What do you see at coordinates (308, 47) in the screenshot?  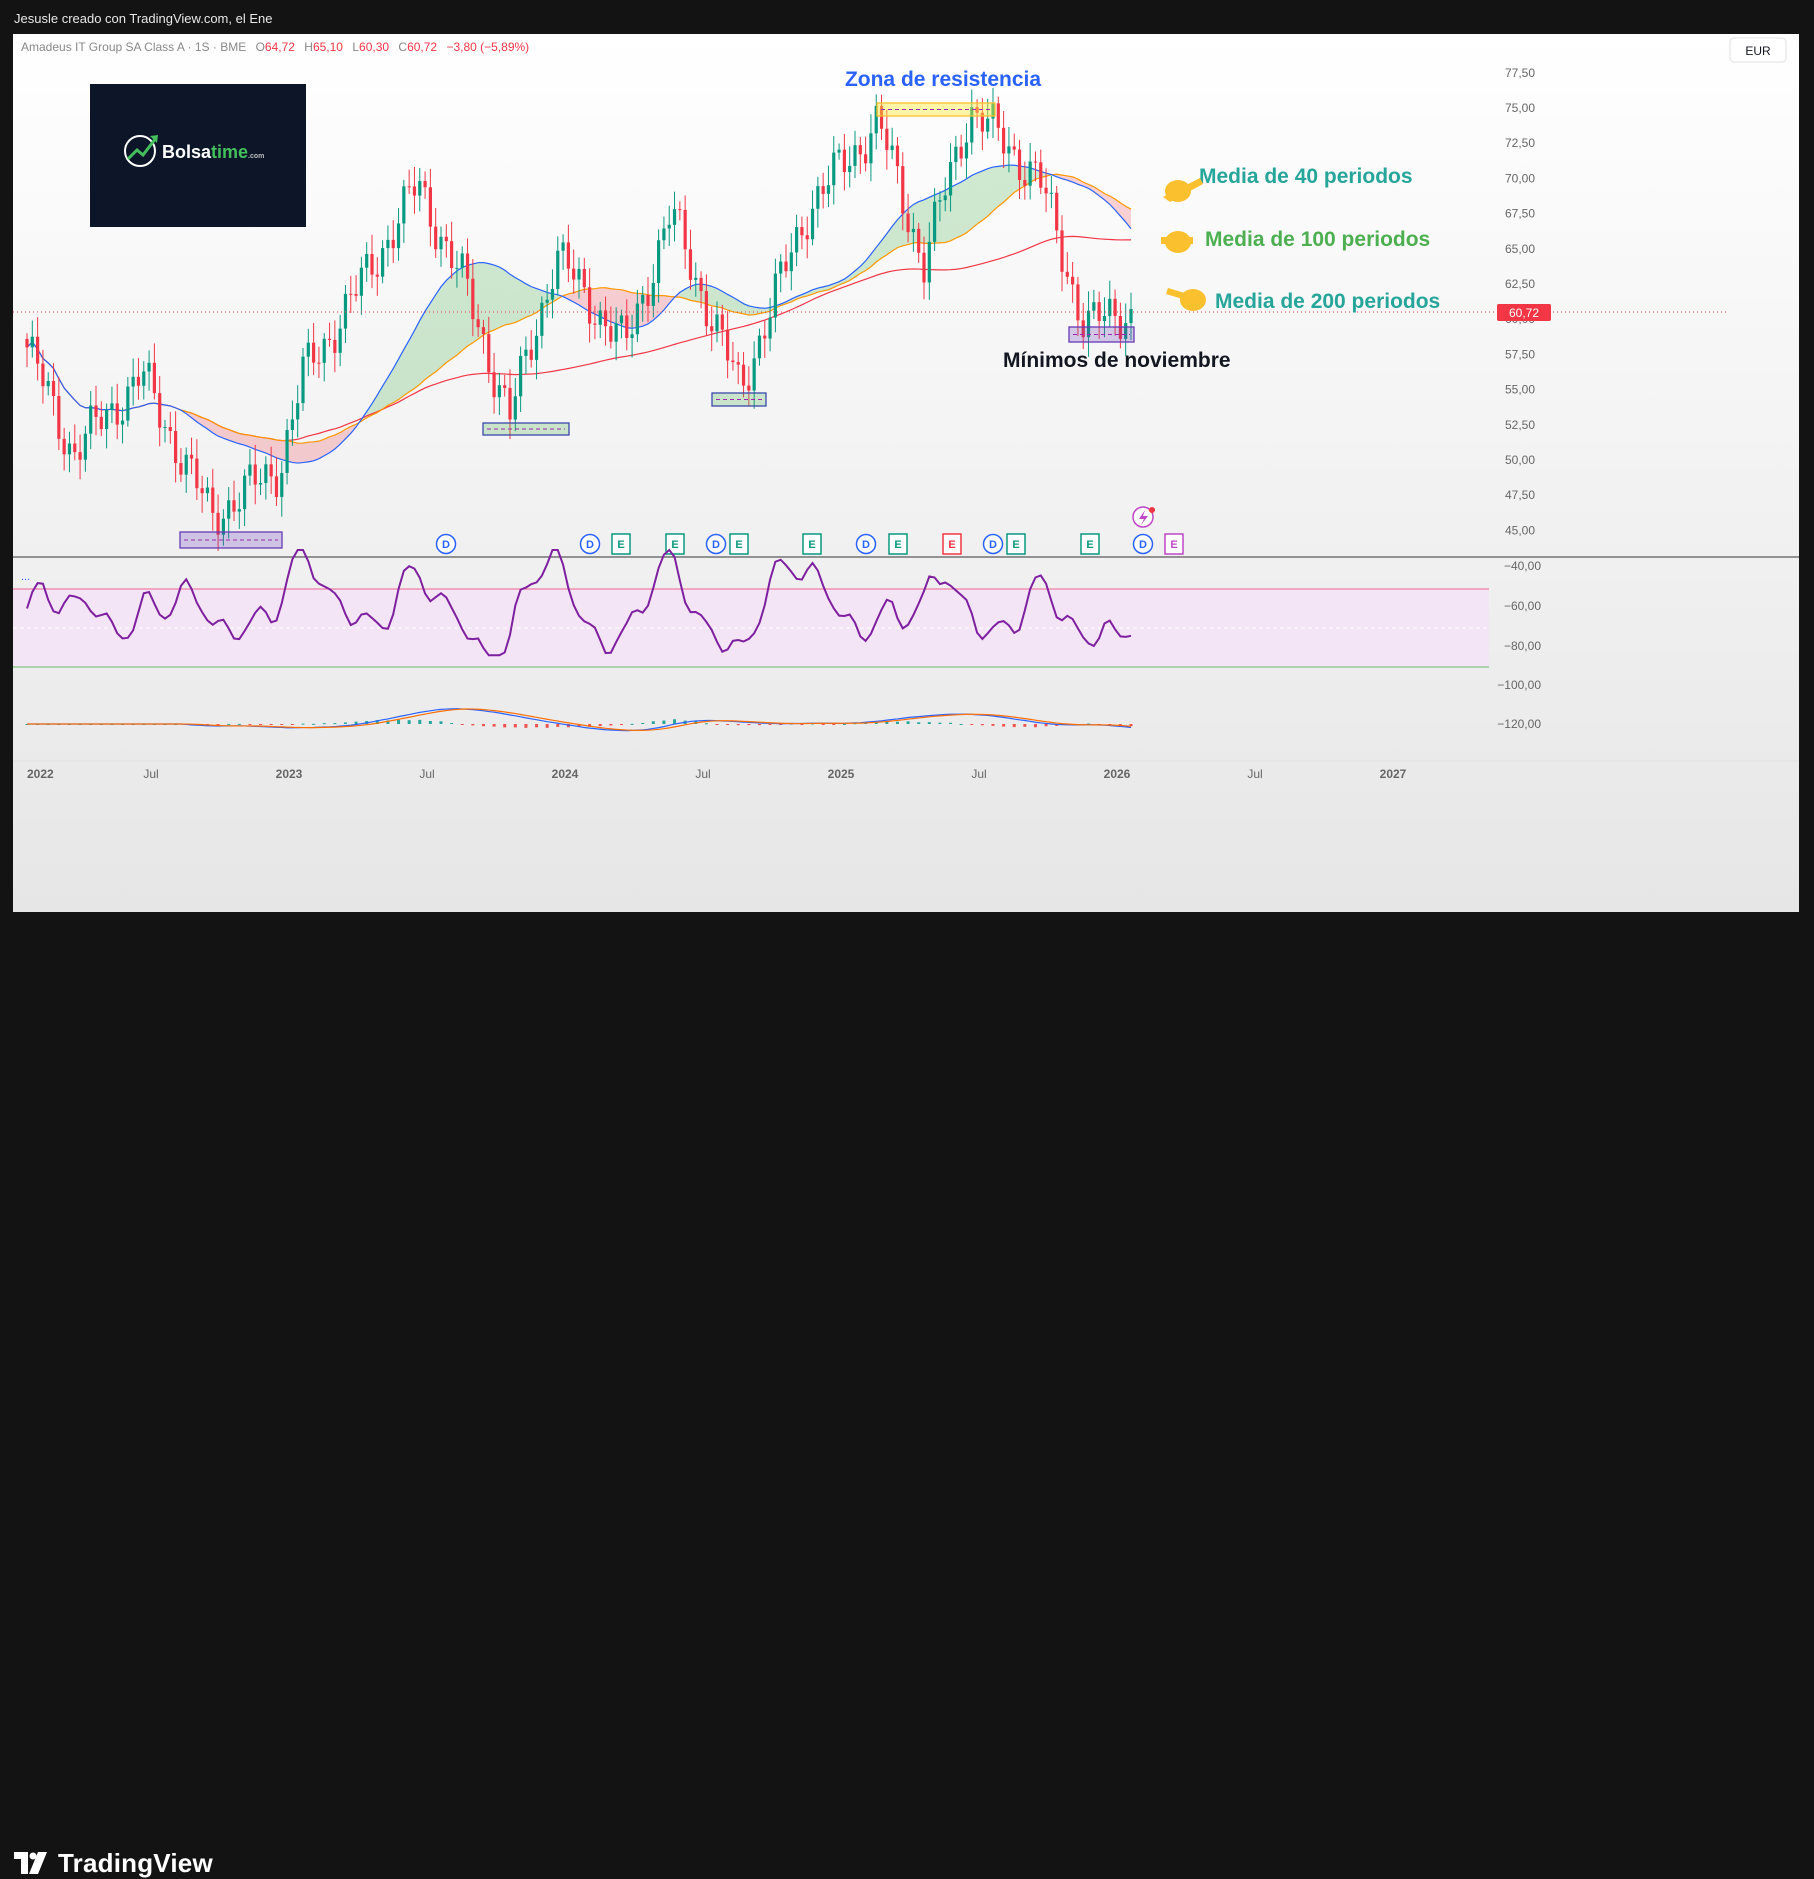 I see `high-label: H` at bounding box center [308, 47].